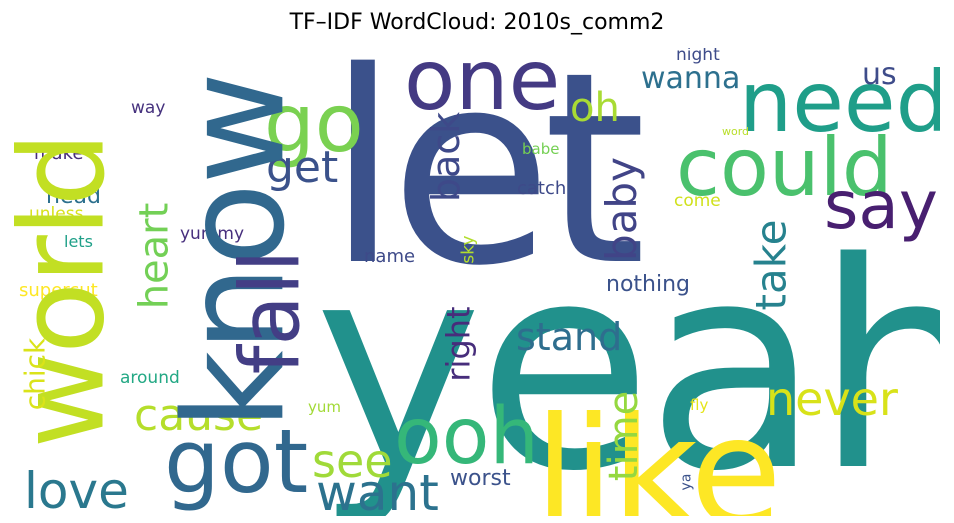  Describe the element at coordinates (148, 108) in the screenshot. I see `word-way: way` at that location.